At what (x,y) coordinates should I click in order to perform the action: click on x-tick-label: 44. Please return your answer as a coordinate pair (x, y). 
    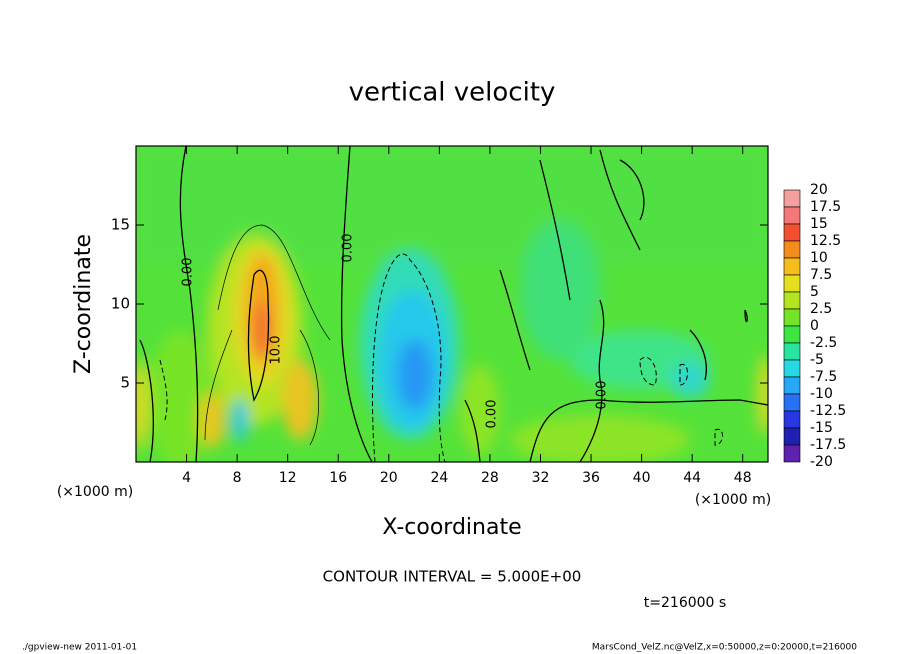
    Looking at the image, I should click on (692, 478).